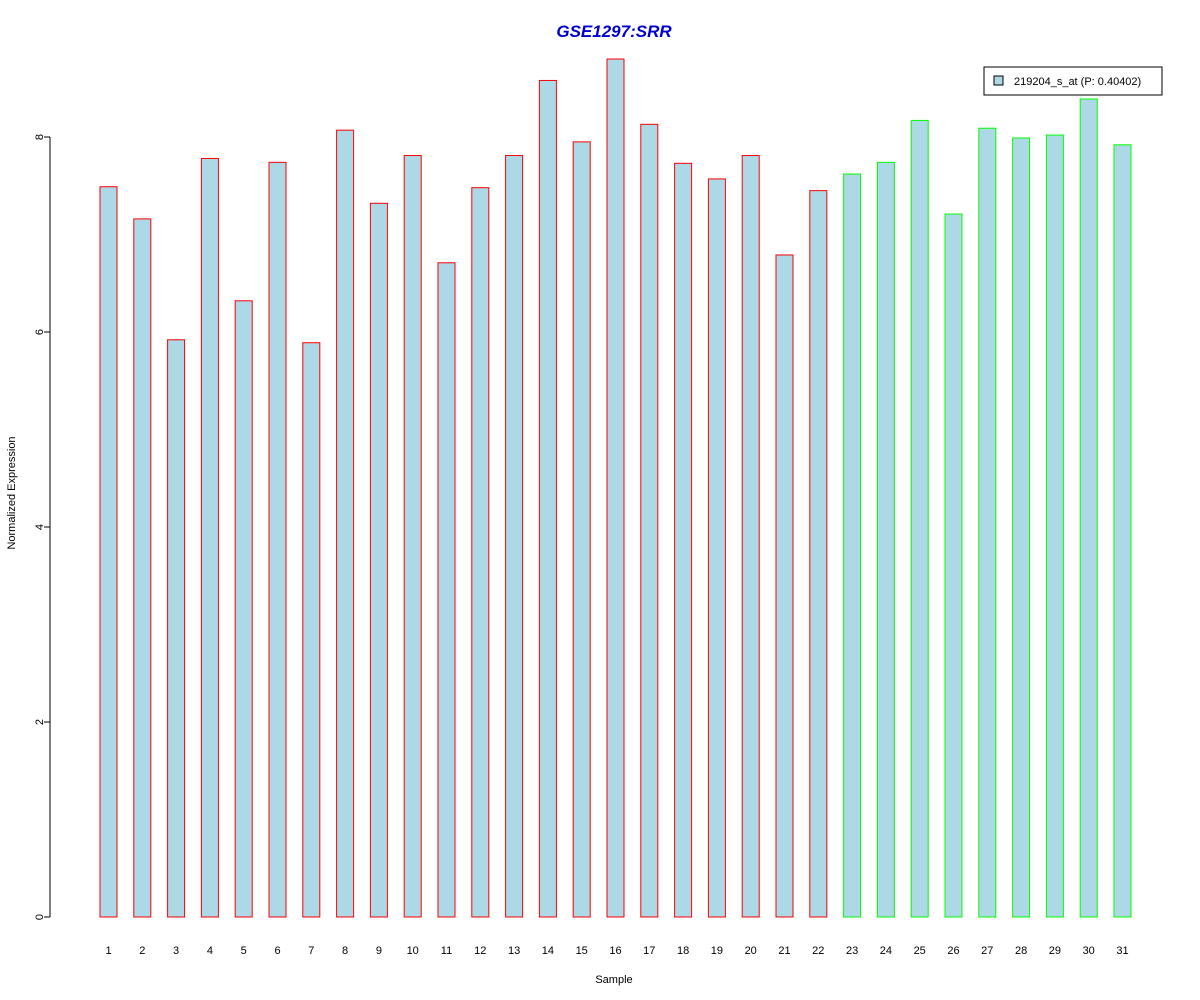 This screenshot has height=1000, width=1200. Describe the element at coordinates (683, 951) in the screenshot. I see `x-tick-label: 18` at that location.